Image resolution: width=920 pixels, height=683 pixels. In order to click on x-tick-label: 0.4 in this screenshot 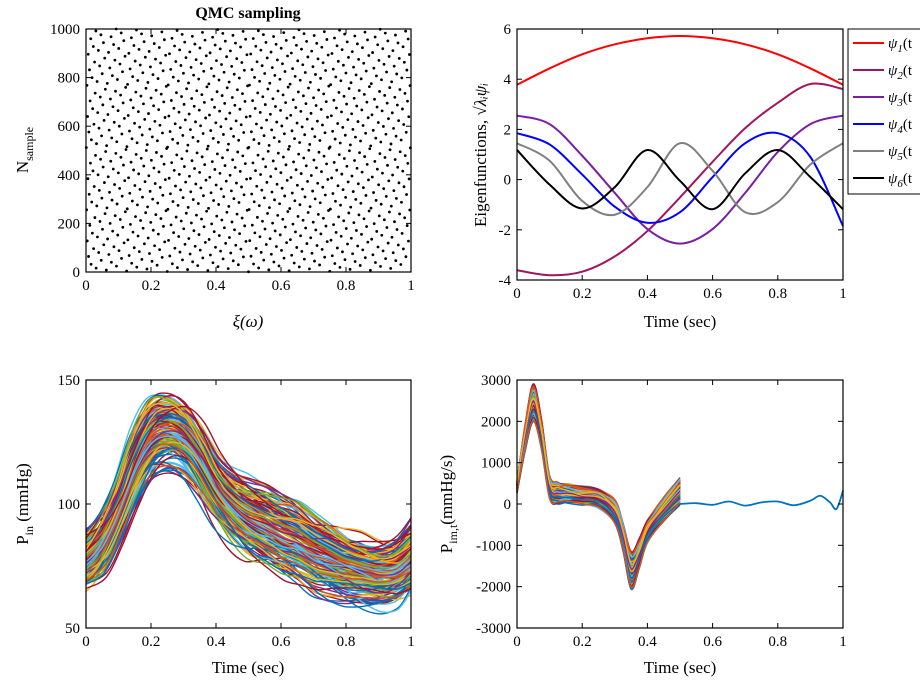, I will do `click(216, 642)`.